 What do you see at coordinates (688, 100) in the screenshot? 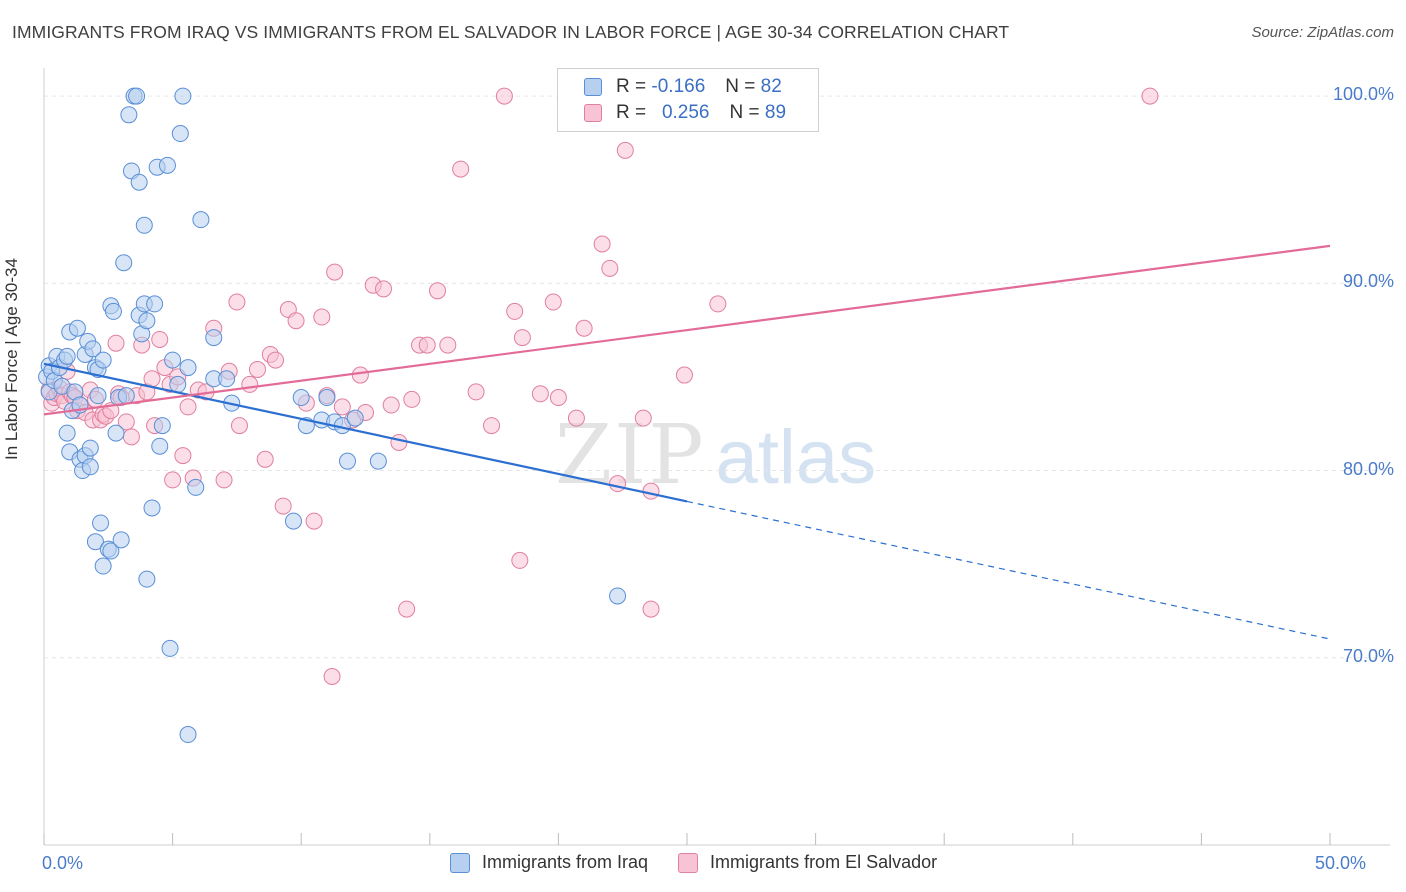
I see `correlation-legend: R = -0.166 N = 82 R = 0.256 N = 89` at bounding box center [688, 100].